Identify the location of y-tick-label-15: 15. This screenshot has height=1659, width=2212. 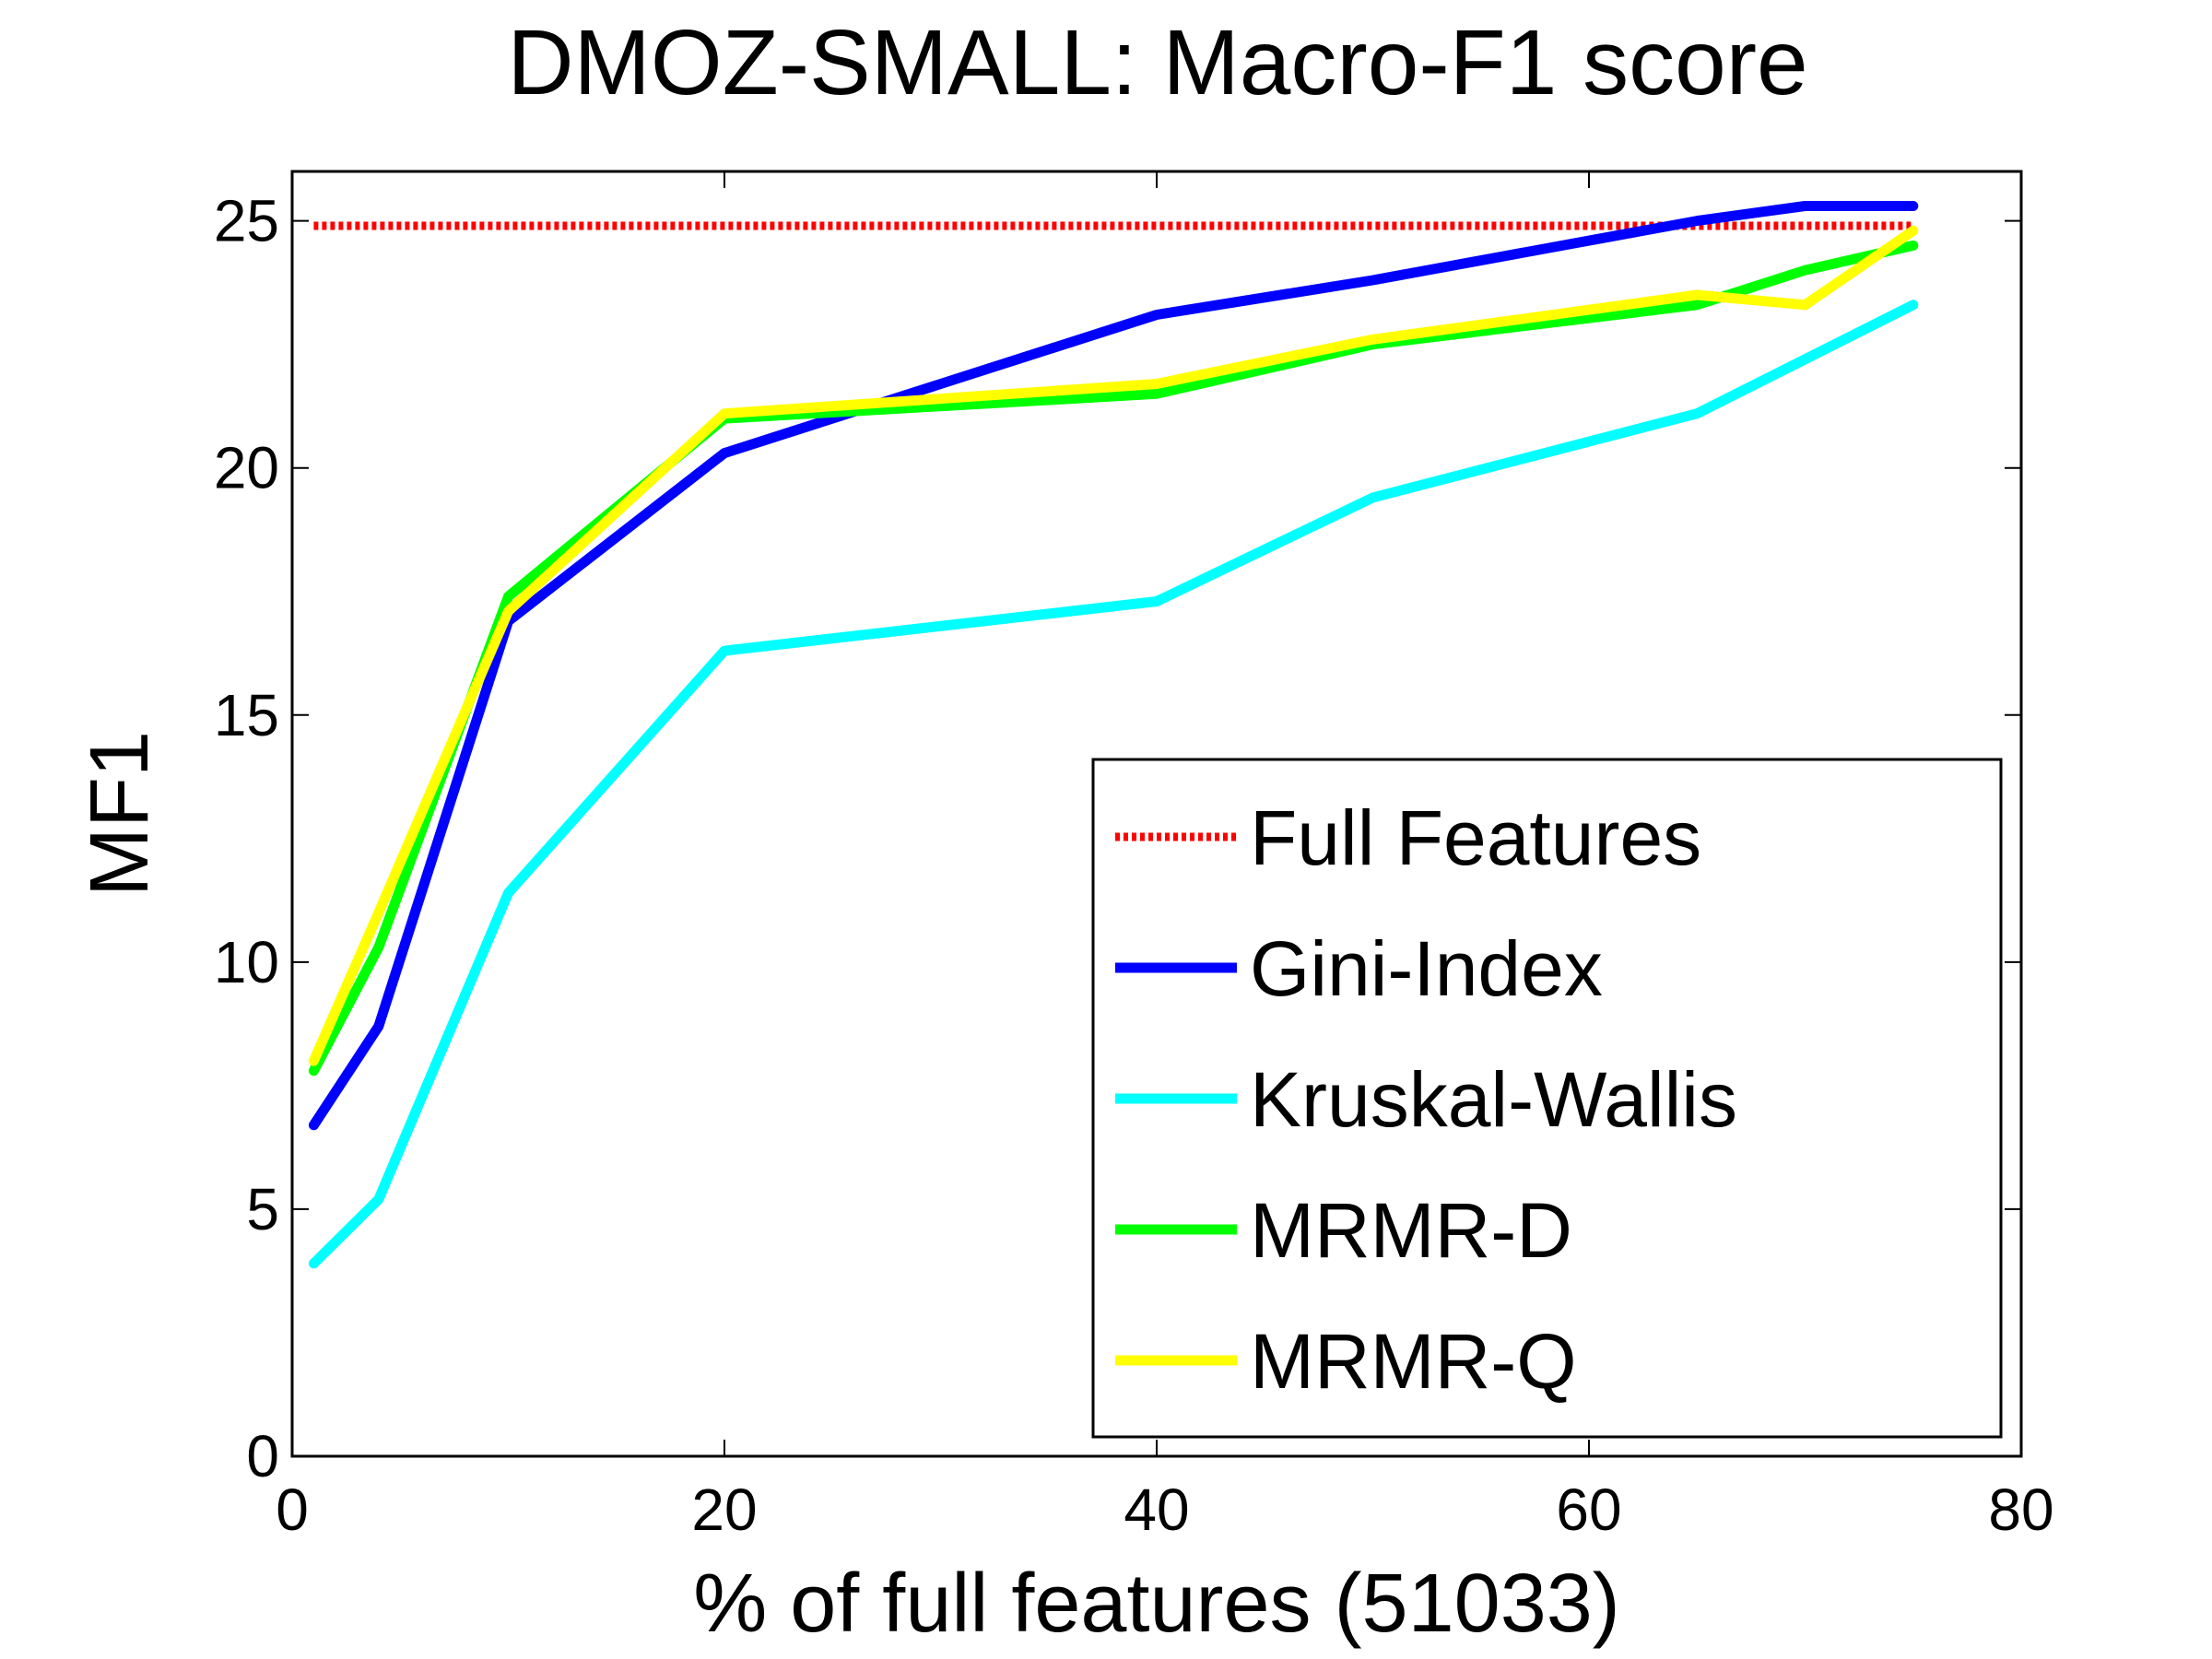
(246, 715).